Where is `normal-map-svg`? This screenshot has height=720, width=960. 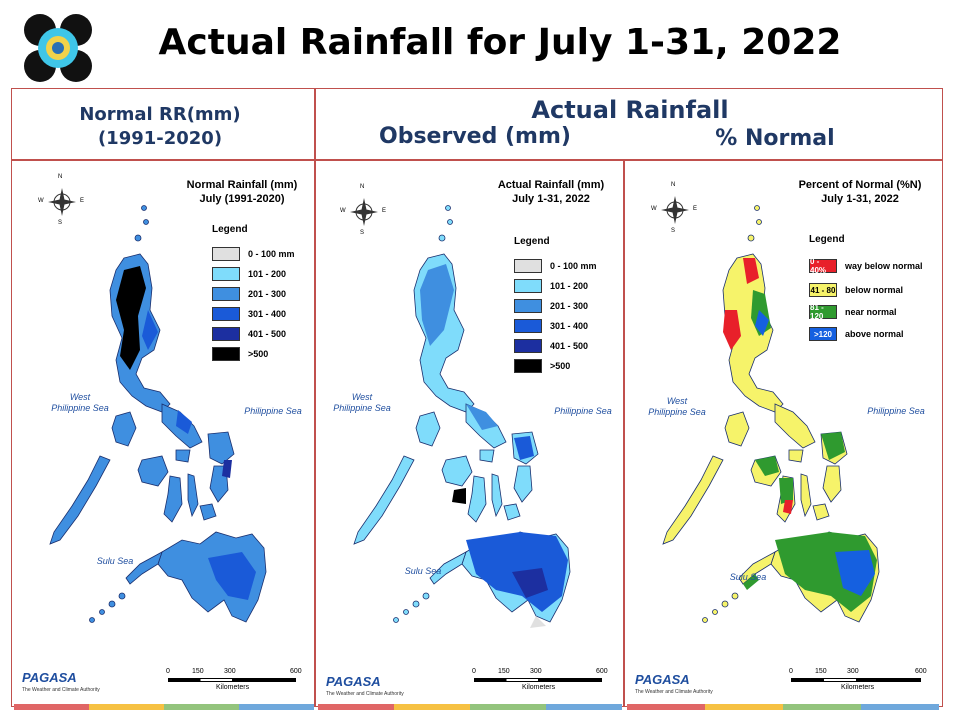 normal-map-svg is located at coordinates (158, 414).